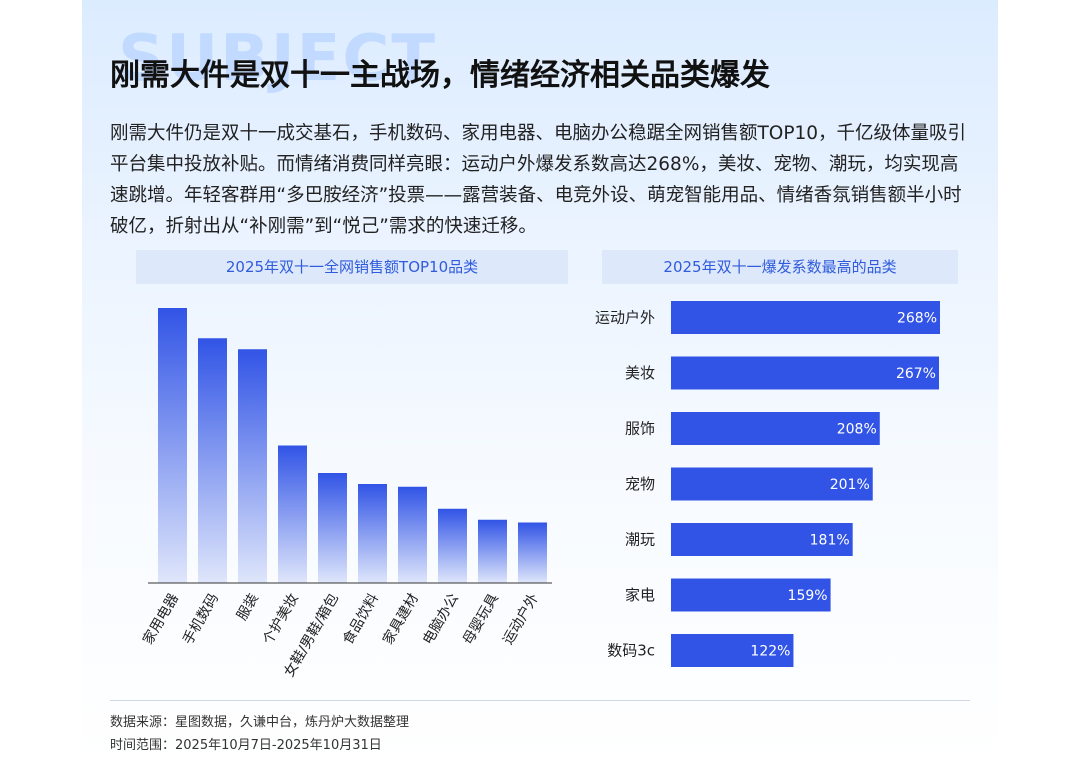 The image size is (1080, 763). What do you see at coordinates (400, 619) in the screenshot?
I see `x-tick-label: 家具建材` at bounding box center [400, 619].